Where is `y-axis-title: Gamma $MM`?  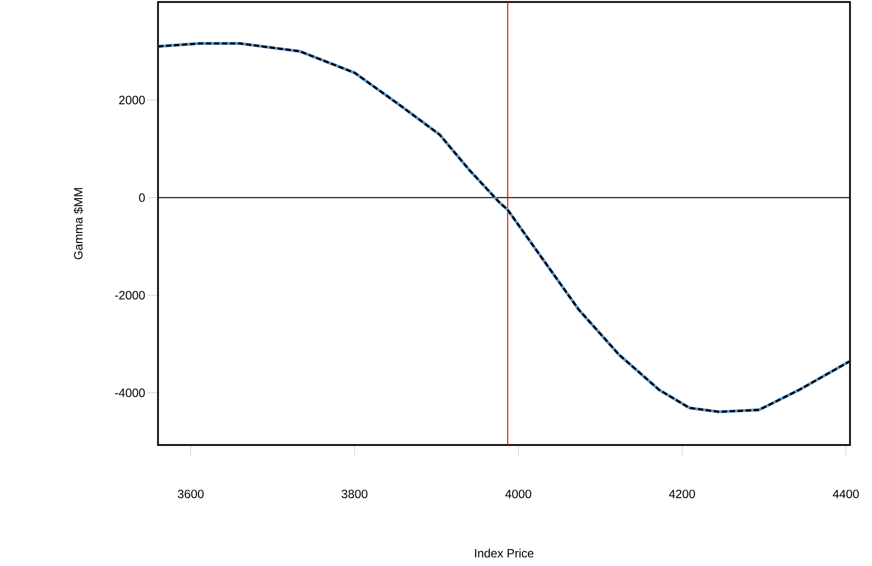 y-axis-title: Gamma $MM is located at coordinates (79, 224).